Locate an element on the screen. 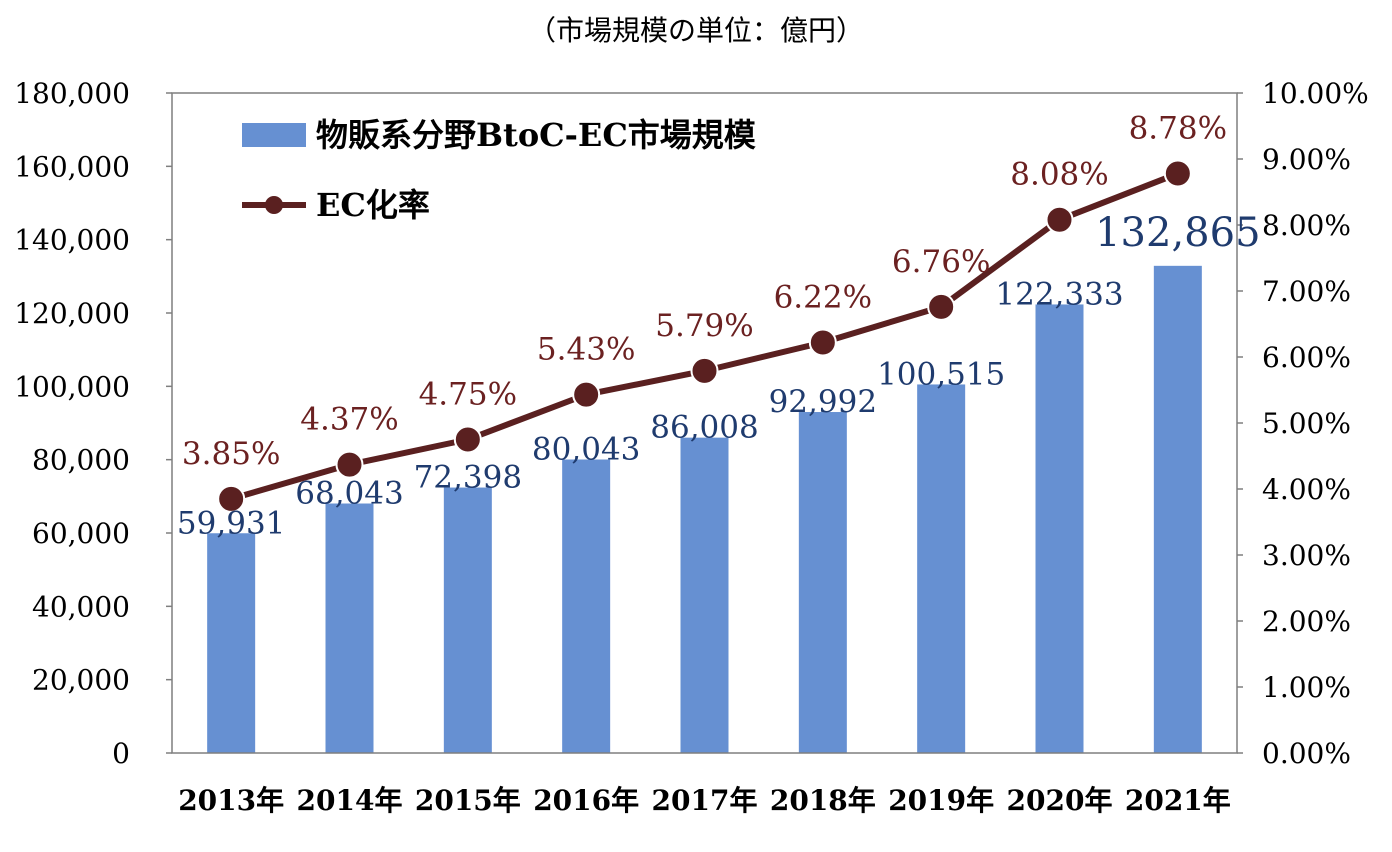  x-tick-label: 2019年 is located at coordinates (941, 800).